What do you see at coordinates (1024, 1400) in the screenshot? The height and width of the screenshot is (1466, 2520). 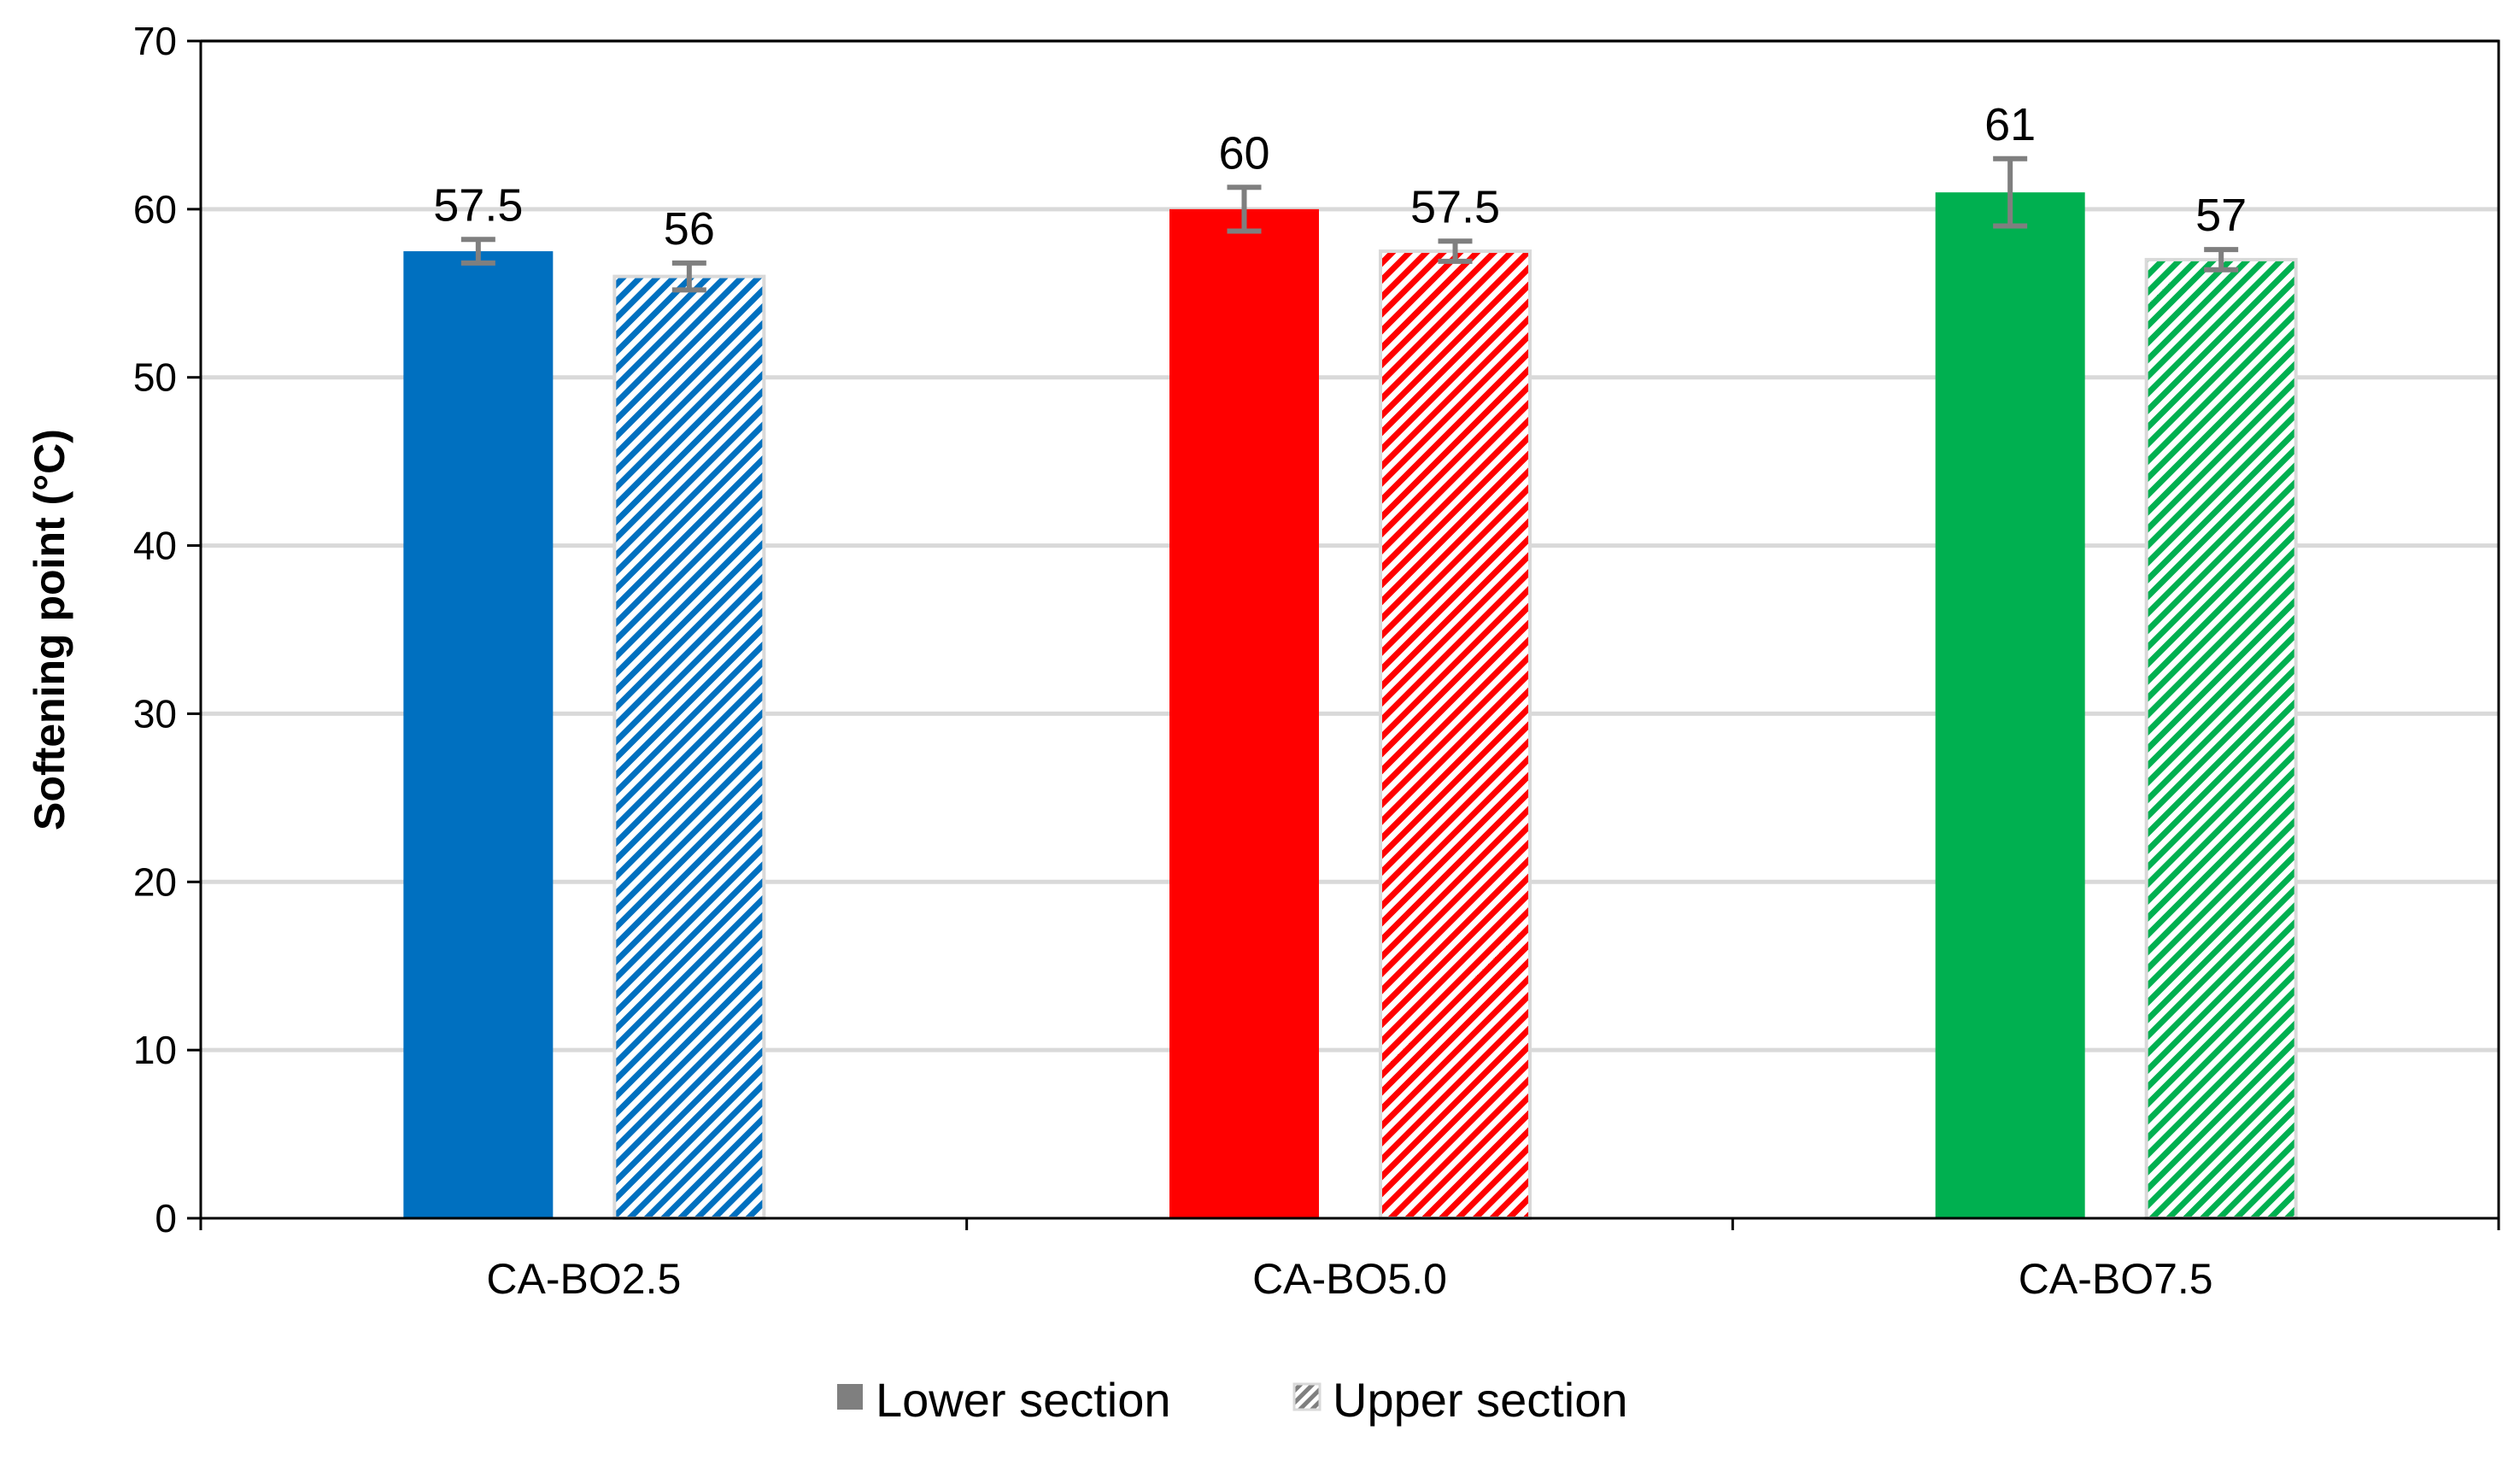 I see `legend-label-lower: Lower section` at bounding box center [1024, 1400].